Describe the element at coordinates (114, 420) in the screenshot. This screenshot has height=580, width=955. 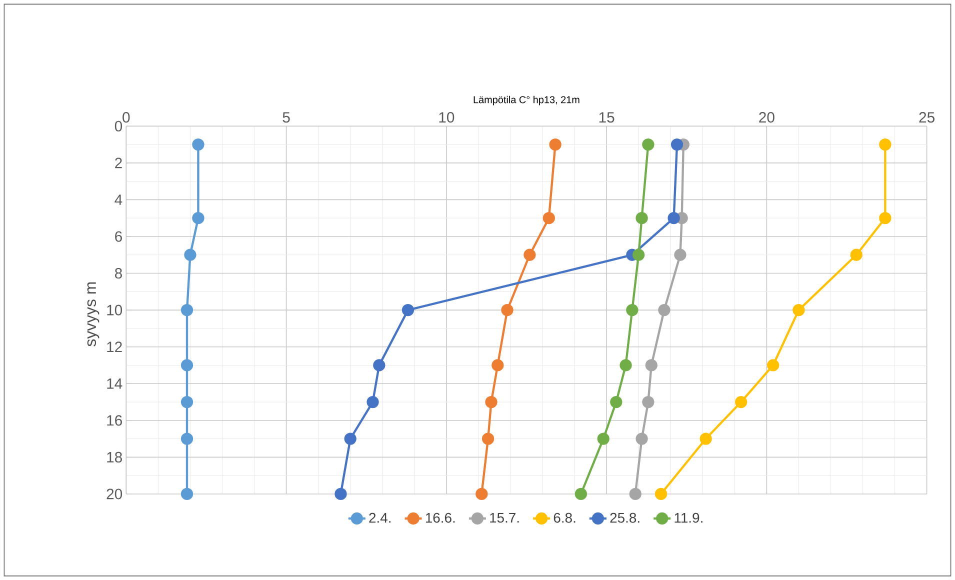
I see `y-tick-label: 16` at that location.